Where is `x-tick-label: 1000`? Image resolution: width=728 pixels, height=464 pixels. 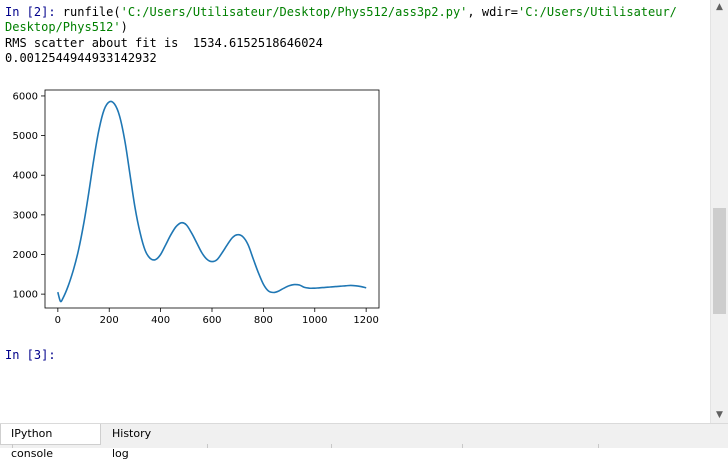
x-tick-label: 1000 is located at coordinates (314, 320).